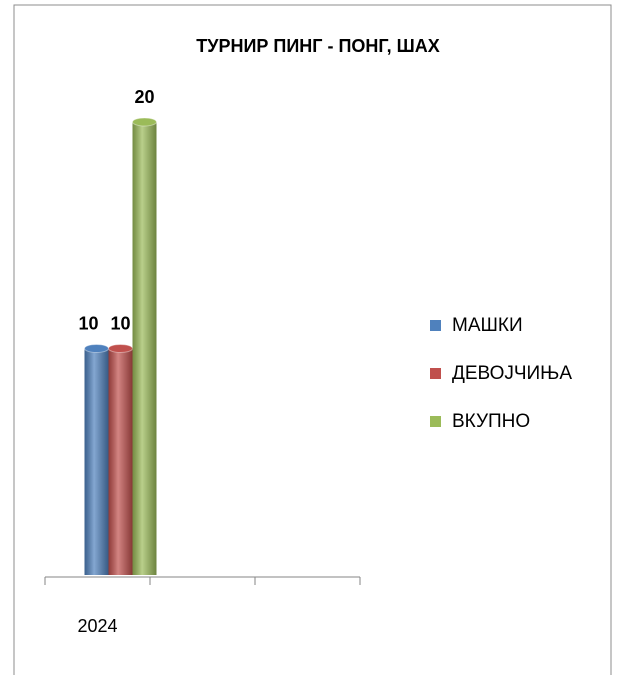  What do you see at coordinates (317, 46) in the screenshot?
I see `chart-title: ТУРНИР ПИНГ - ПОНГ, ШАХ` at bounding box center [317, 46].